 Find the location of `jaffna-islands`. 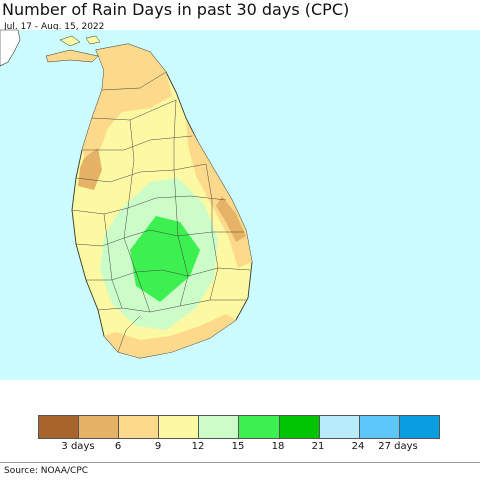

jaffna-islands is located at coordinates (80, 41).